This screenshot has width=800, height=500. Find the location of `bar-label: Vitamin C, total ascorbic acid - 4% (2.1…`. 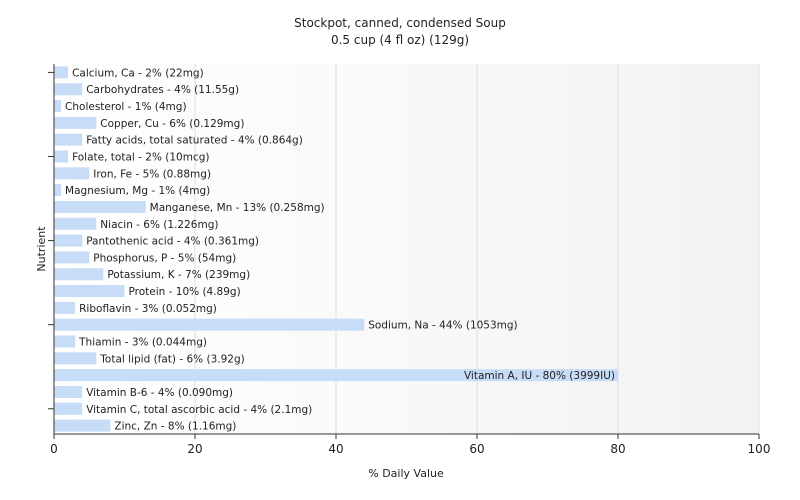

bar-label: Vitamin C, total ascorbic acid - 4% (2.1… is located at coordinates (199, 410).